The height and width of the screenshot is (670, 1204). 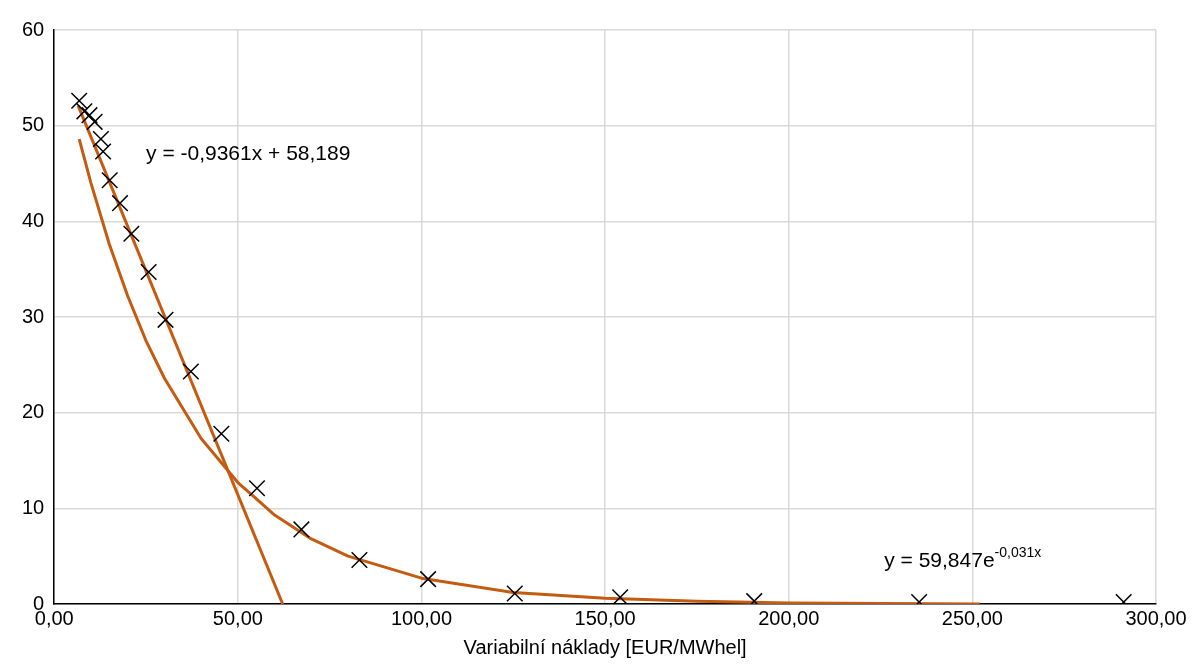 I want to click on x-tick-label: 50,00, so click(x=237, y=617).